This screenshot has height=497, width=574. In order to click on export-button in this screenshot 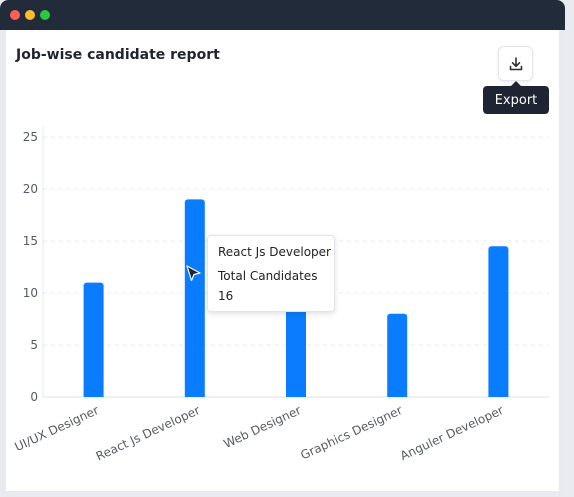, I will do `click(515, 63)`.